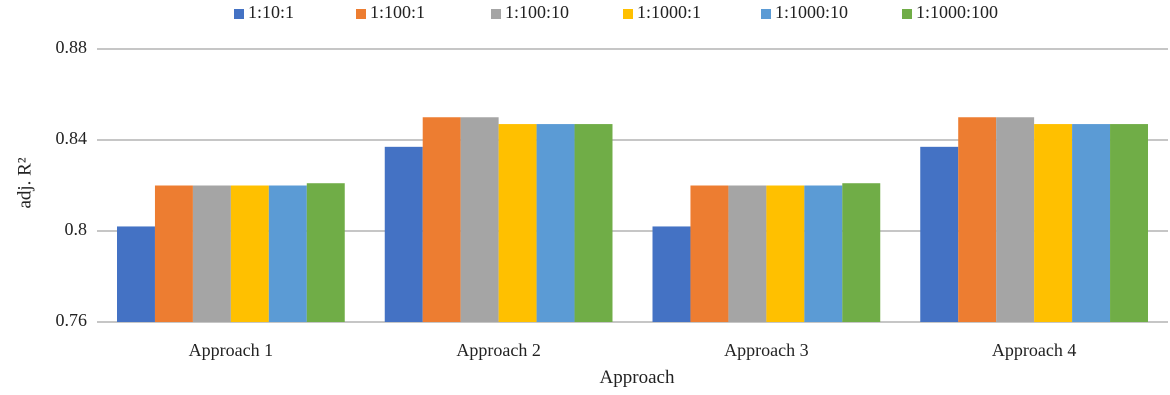  What do you see at coordinates (72, 47) in the screenshot?
I see `y-tick-label: 0.88` at bounding box center [72, 47].